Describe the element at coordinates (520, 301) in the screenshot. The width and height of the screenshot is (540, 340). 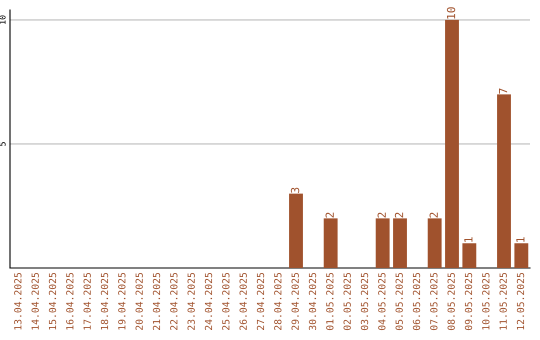
I see `x-tick-label: 12.05.2025` at that location.